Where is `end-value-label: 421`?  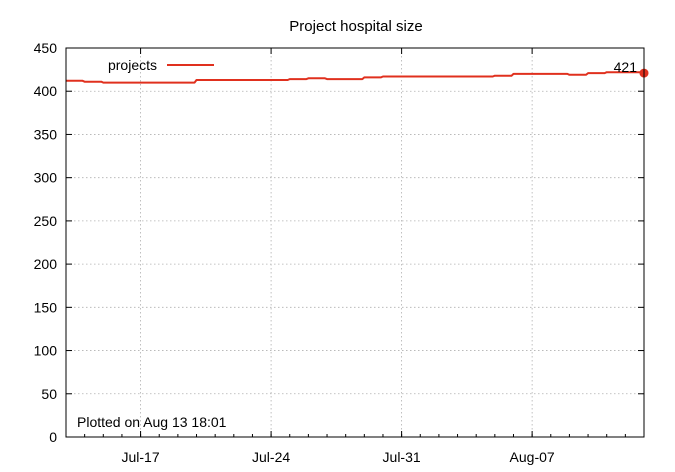 end-value-label: 421 is located at coordinates (626, 67).